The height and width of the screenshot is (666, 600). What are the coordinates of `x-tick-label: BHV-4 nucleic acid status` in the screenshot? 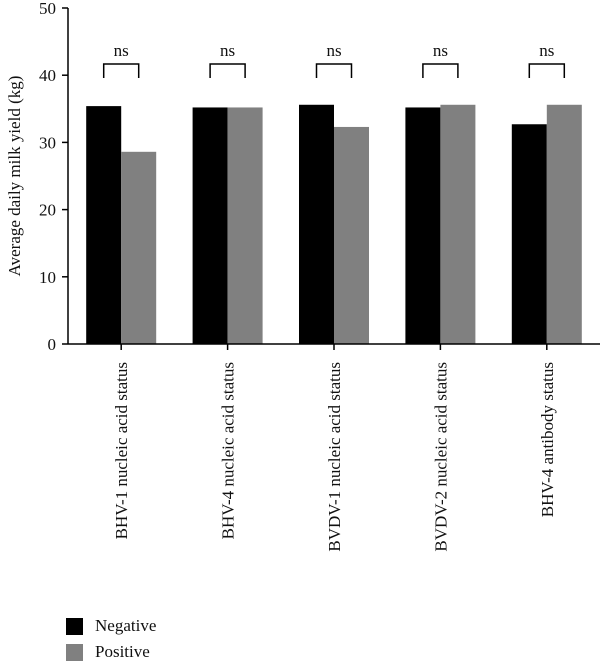 It's located at (228, 450).